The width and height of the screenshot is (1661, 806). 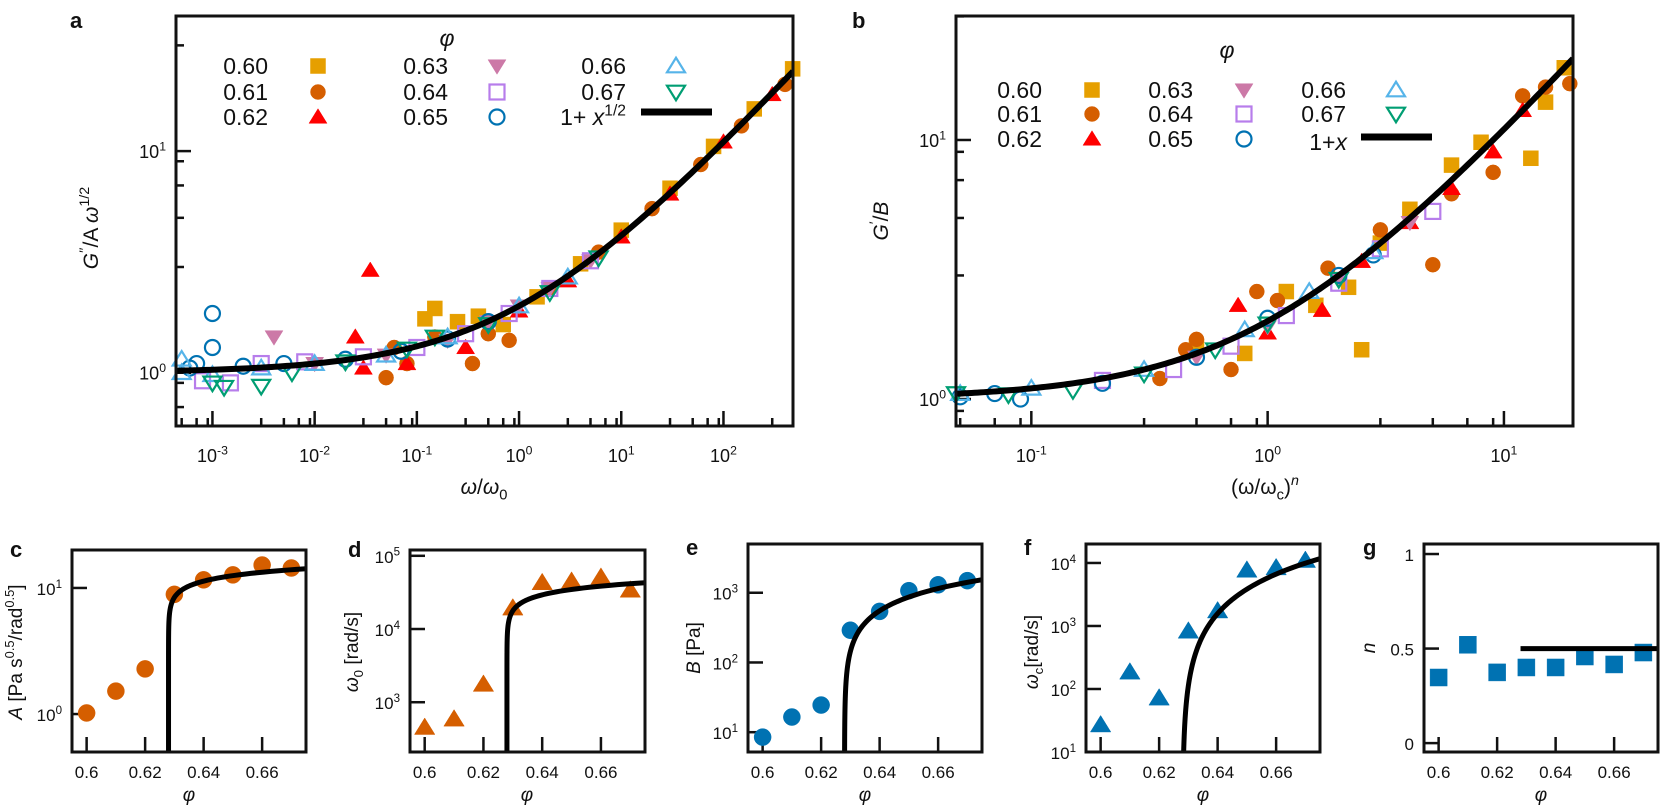 What do you see at coordinates (1369, 648) in the screenshot?
I see `y-axis-label: n` at bounding box center [1369, 648].